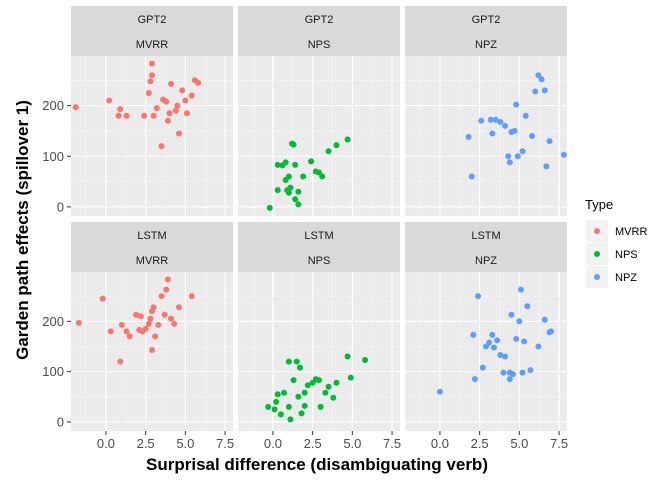 The height and width of the screenshot is (480, 672). I want to click on facet-strip-label: NPZ, so click(486, 261).